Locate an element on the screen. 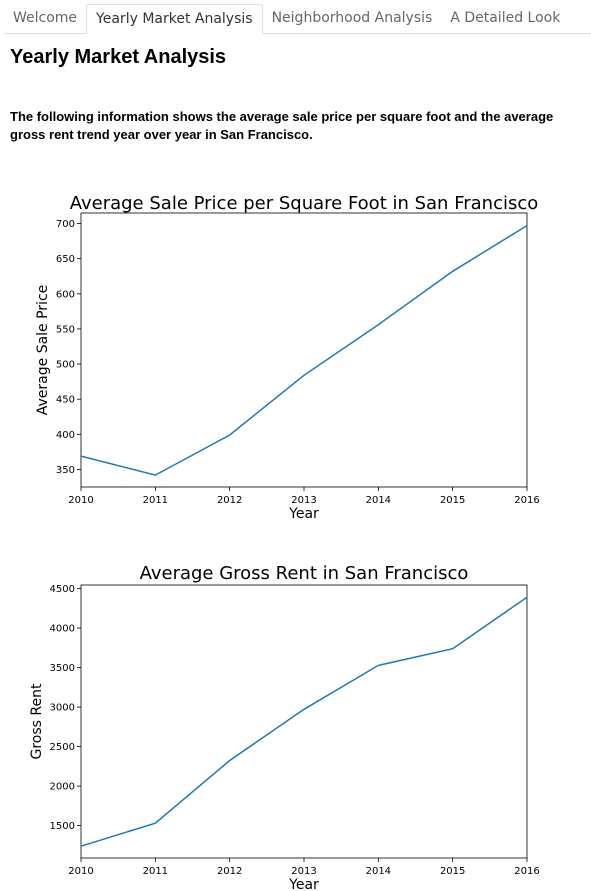  y-tick-label: 3500 is located at coordinates (62, 668).